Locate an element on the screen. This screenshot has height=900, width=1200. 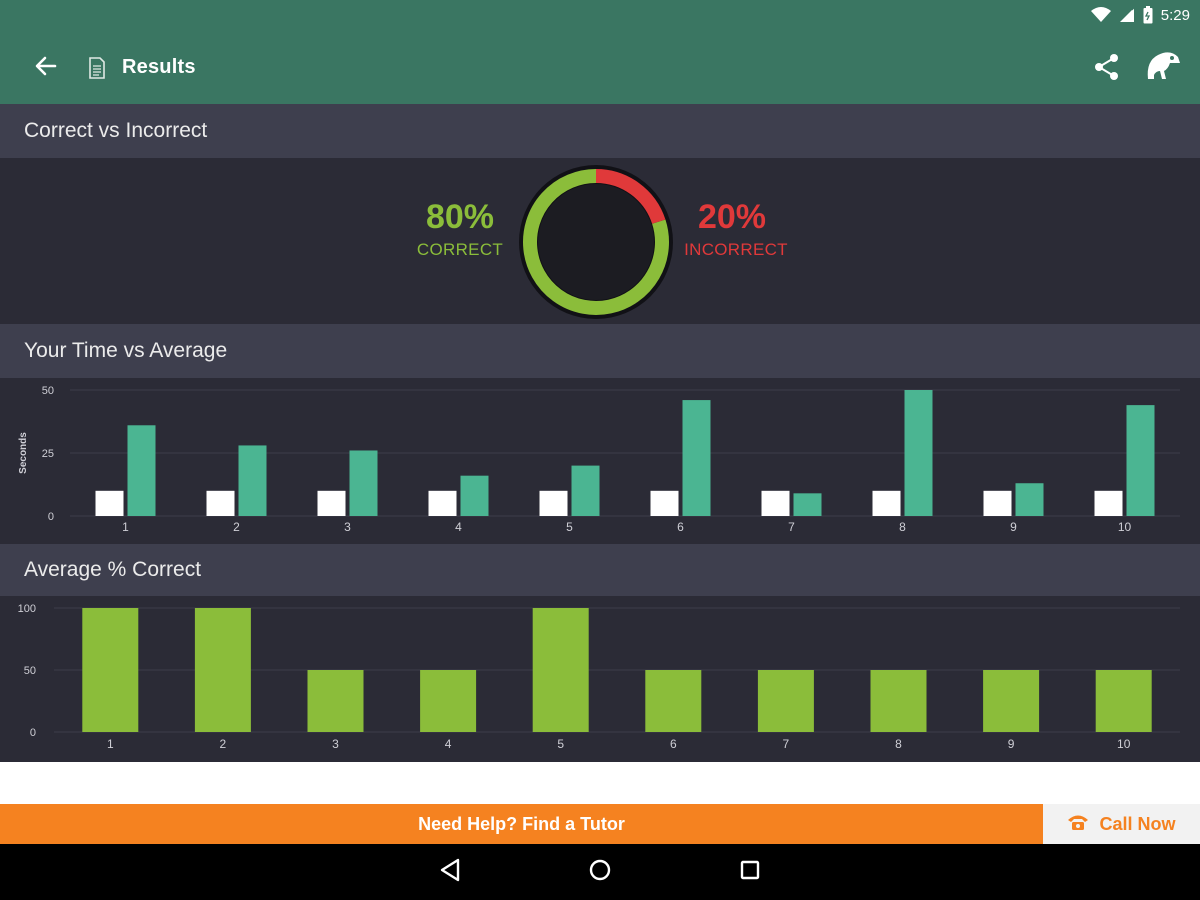
section-header-average-correct: Average % Correct is located at coordinates (600, 570).